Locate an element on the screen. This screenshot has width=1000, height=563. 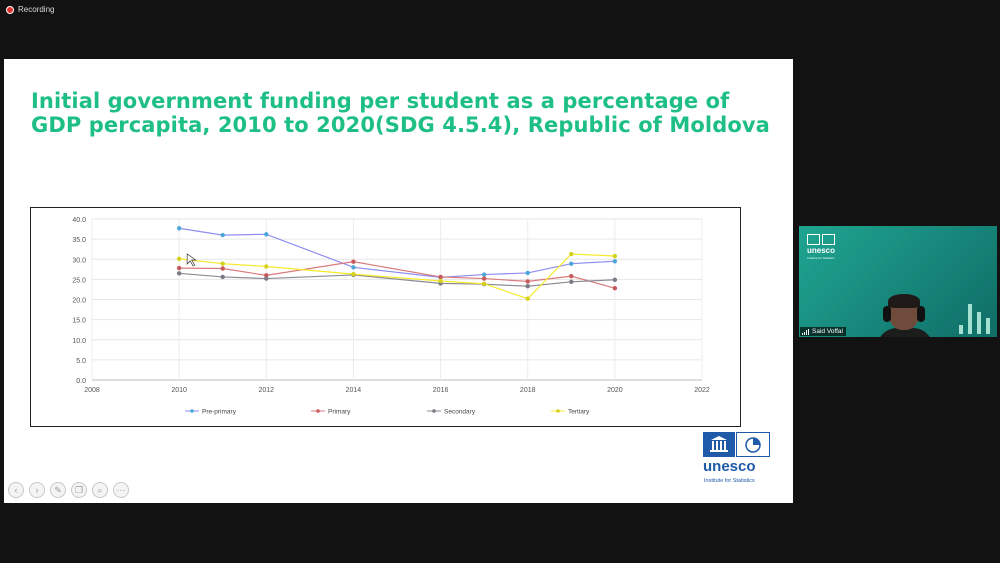
x-tick-label: 2012 is located at coordinates (266, 390).